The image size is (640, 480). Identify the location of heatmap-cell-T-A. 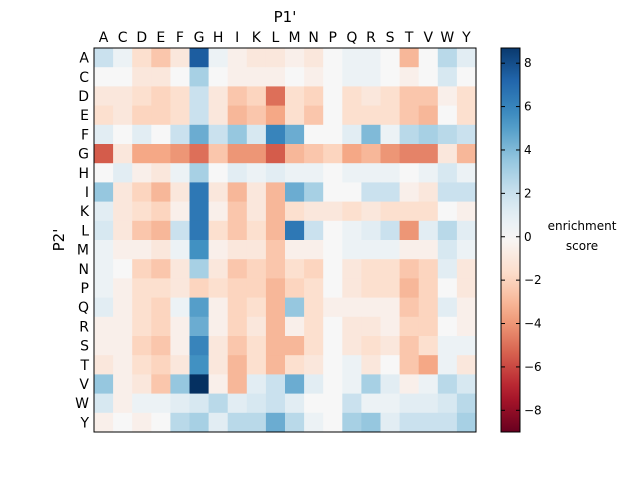
(104, 365).